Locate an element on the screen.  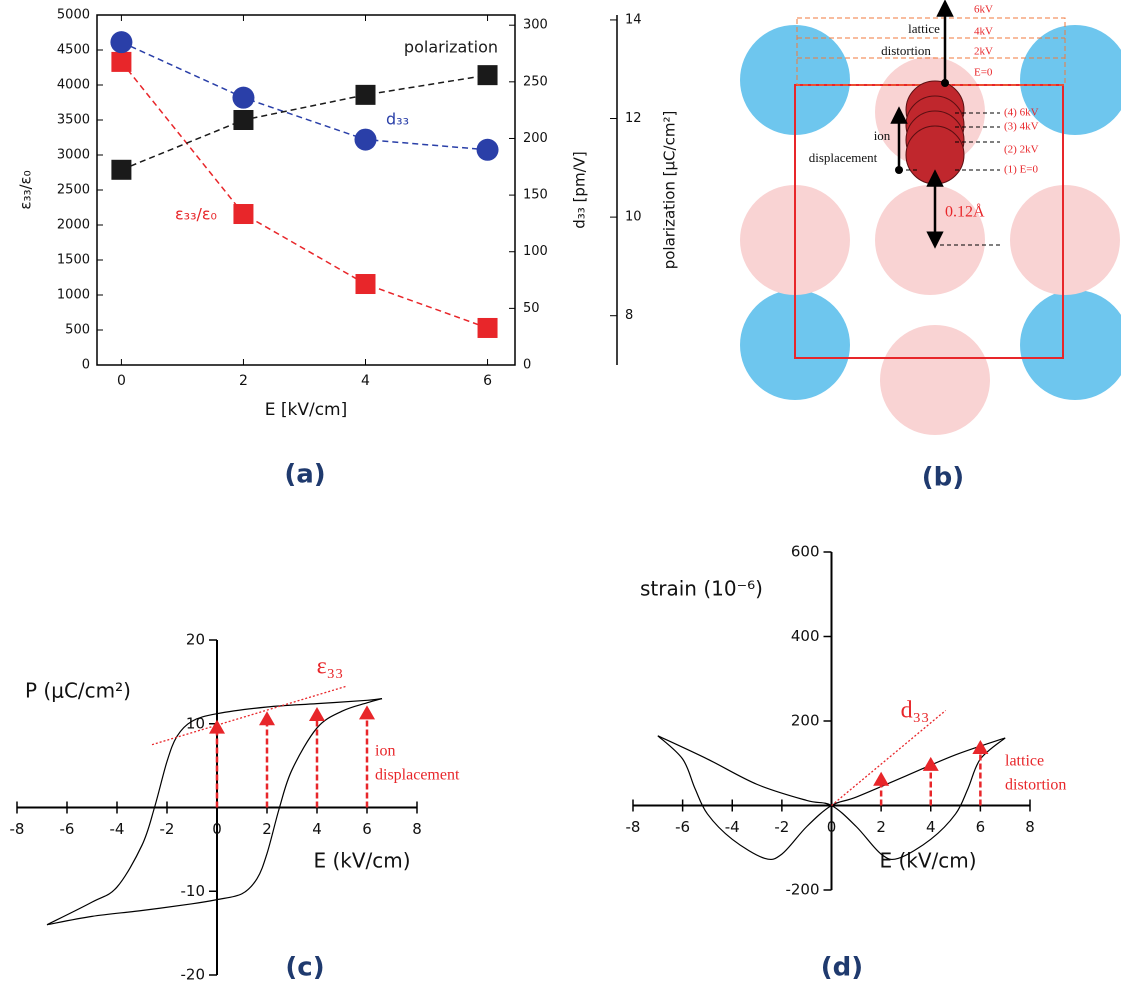
panel-label: (a) is located at coordinates (304, 475).